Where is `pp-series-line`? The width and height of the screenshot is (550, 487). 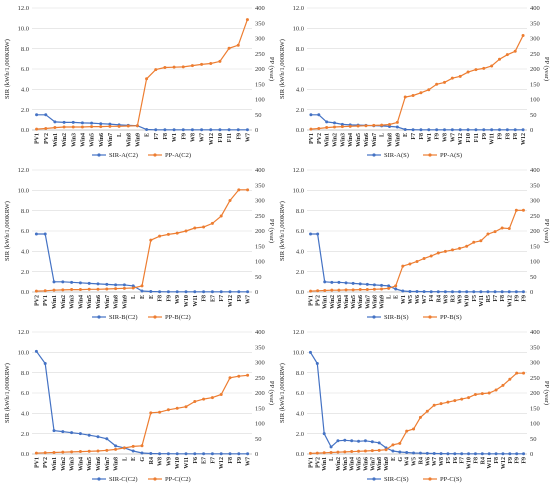
pp-series-line is located at coordinates (417, 250).